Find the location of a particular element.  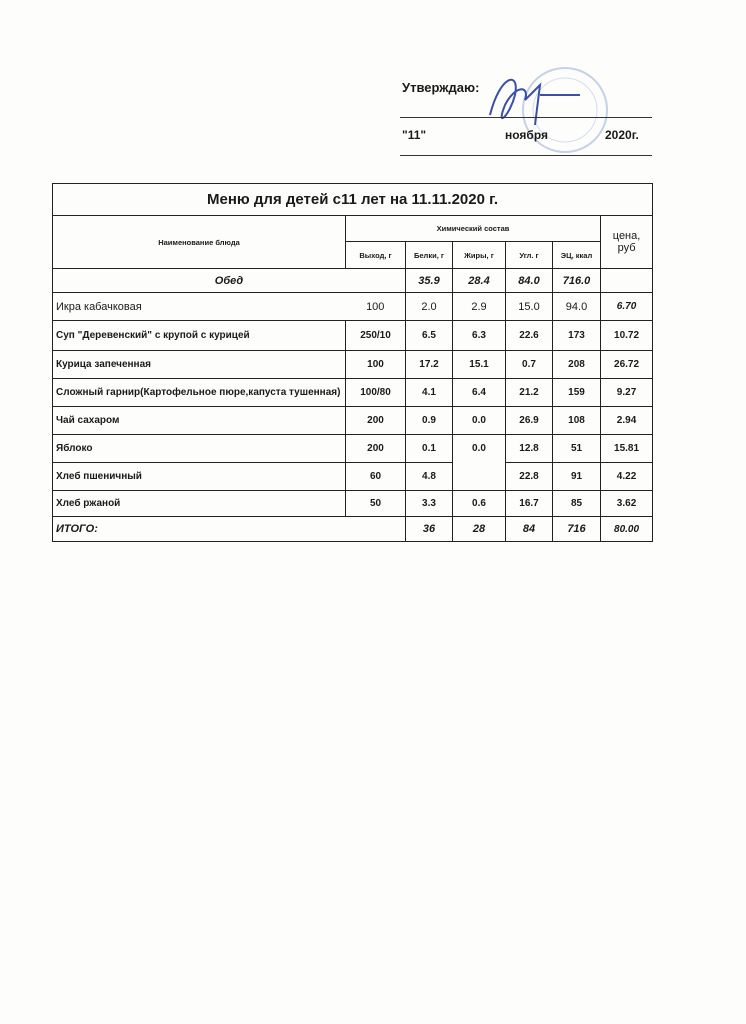

dish-energy: 159 is located at coordinates (576, 392).